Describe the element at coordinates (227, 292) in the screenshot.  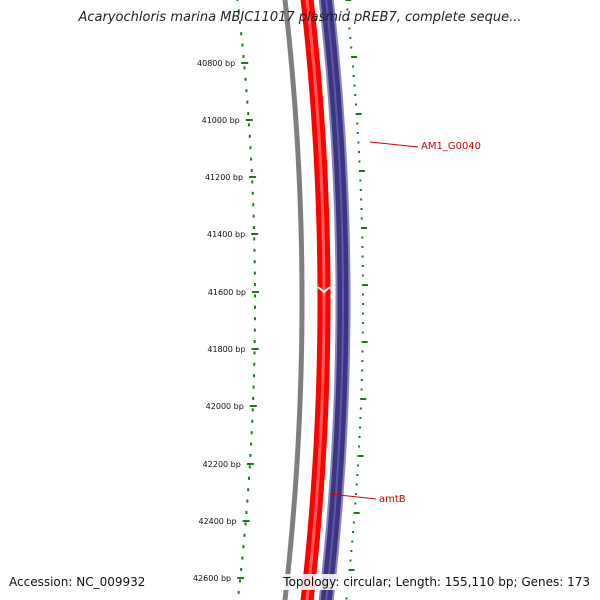
I see `ruler-tick-label: 41600 bp` at that location.